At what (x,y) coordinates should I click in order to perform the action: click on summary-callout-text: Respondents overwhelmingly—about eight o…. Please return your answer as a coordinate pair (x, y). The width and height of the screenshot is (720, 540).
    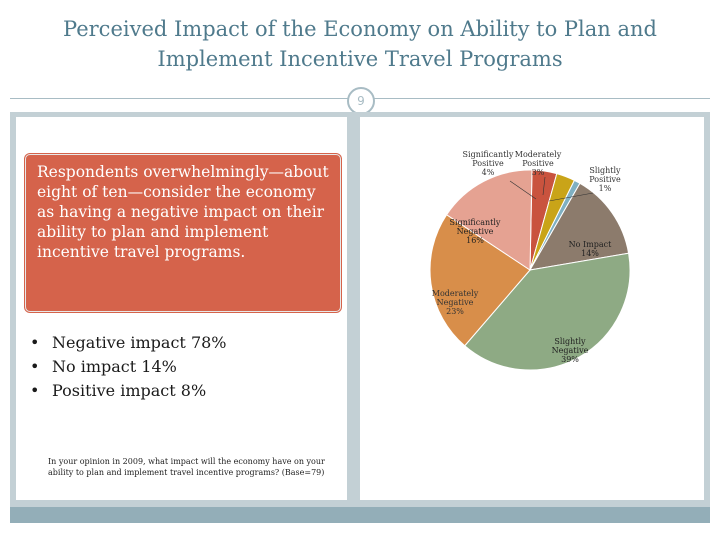
    Looking at the image, I should click on (183, 212).